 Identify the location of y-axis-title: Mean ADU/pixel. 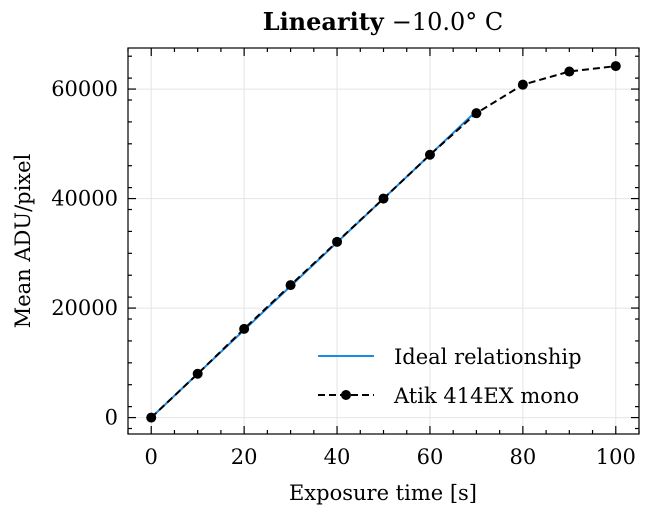
(23, 240).